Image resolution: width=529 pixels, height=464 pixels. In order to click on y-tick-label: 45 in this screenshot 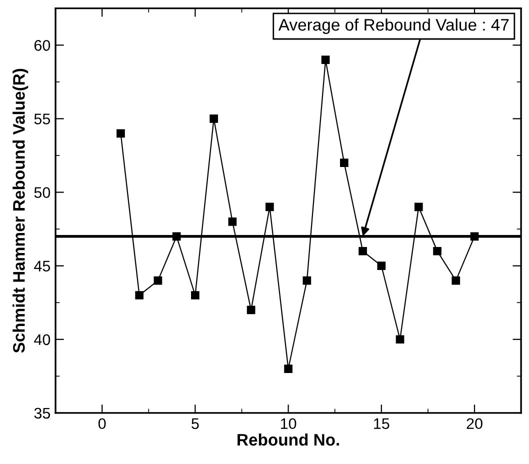, I will do `click(42, 266)`.